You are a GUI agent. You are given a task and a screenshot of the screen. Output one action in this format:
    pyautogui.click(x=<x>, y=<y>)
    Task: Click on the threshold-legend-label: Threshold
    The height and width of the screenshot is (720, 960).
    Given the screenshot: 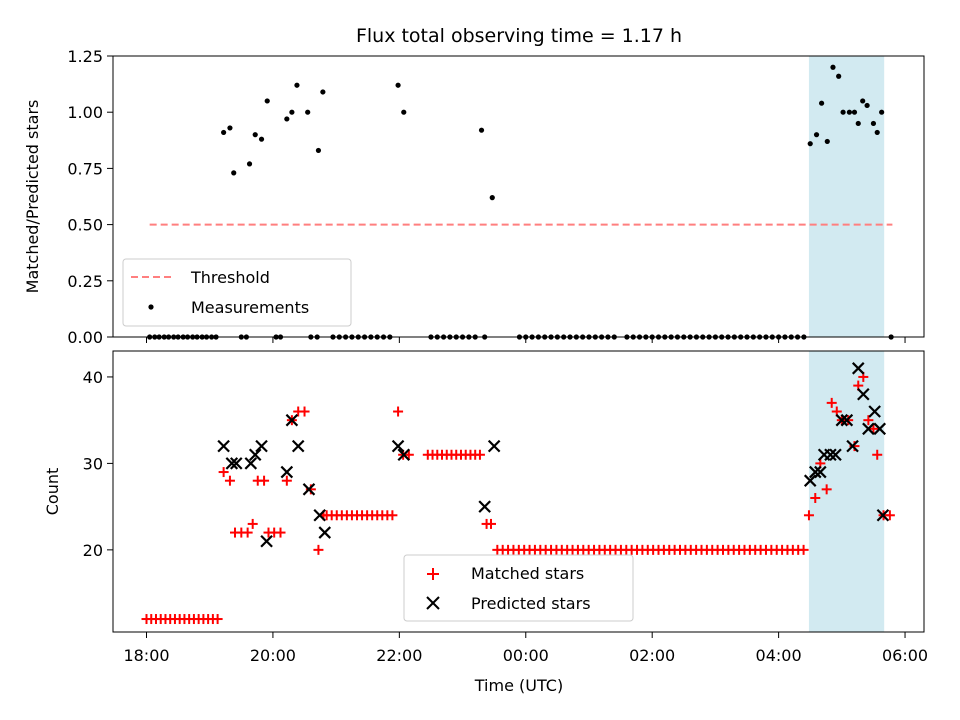 What is the action you would take?
    pyautogui.click(x=230, y=277)
    